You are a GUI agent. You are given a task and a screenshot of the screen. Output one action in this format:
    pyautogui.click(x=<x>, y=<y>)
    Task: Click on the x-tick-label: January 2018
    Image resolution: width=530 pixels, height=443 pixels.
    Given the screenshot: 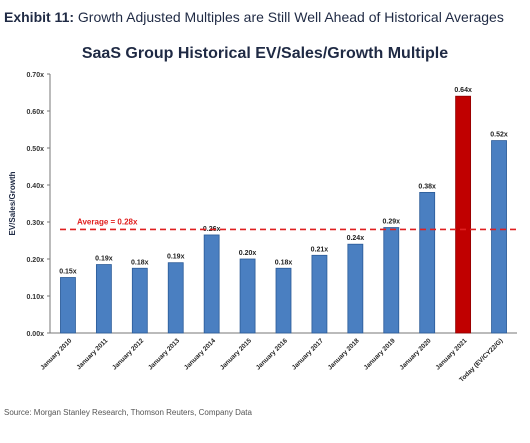 What is the action you would take?
    pyautogui.click(x=344, y=354)
    